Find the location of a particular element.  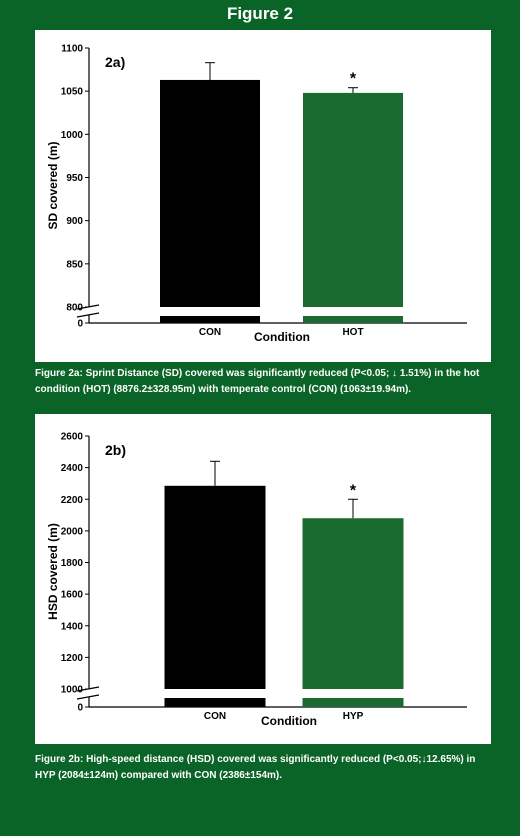

y-tick-label: 800 is located at coordinates (74, 308).